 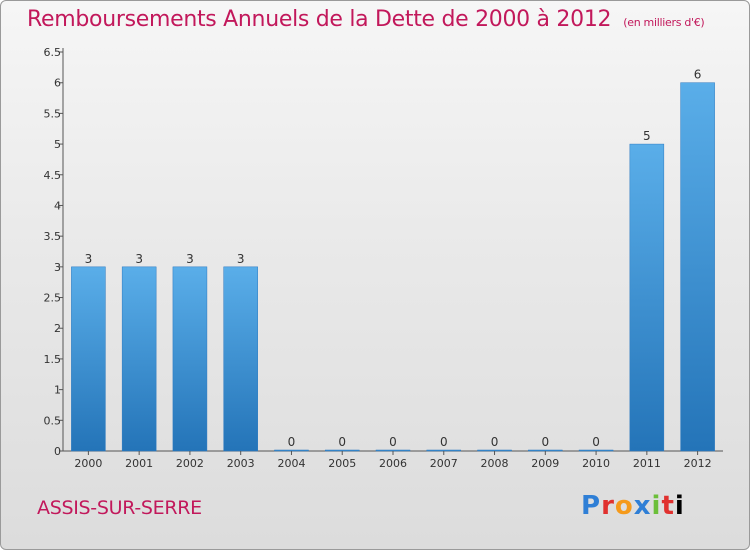 I want to click on y-tick-label: 6.5, so click(x=53, y=52).